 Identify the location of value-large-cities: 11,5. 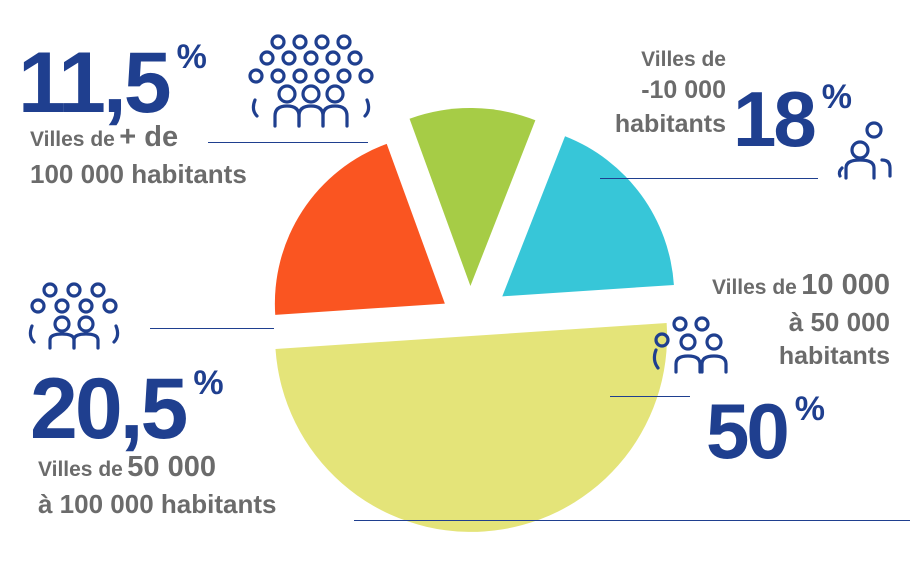
(95, 83).